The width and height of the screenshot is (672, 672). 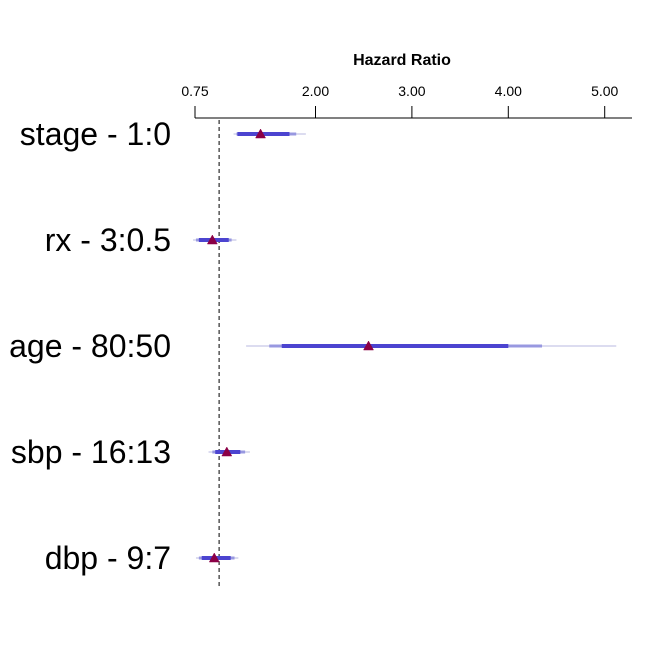 I want to click on forest-row: dbp - 9:7, so click(x=142, y=558).